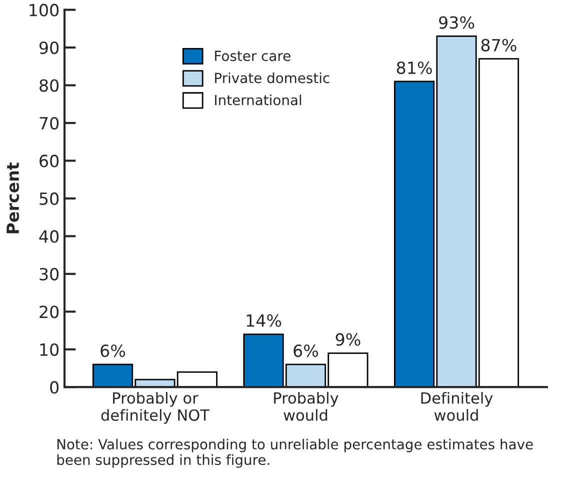 The image size is (561, 490). I want to click on y-tick-label: 80, so click(49, 85).